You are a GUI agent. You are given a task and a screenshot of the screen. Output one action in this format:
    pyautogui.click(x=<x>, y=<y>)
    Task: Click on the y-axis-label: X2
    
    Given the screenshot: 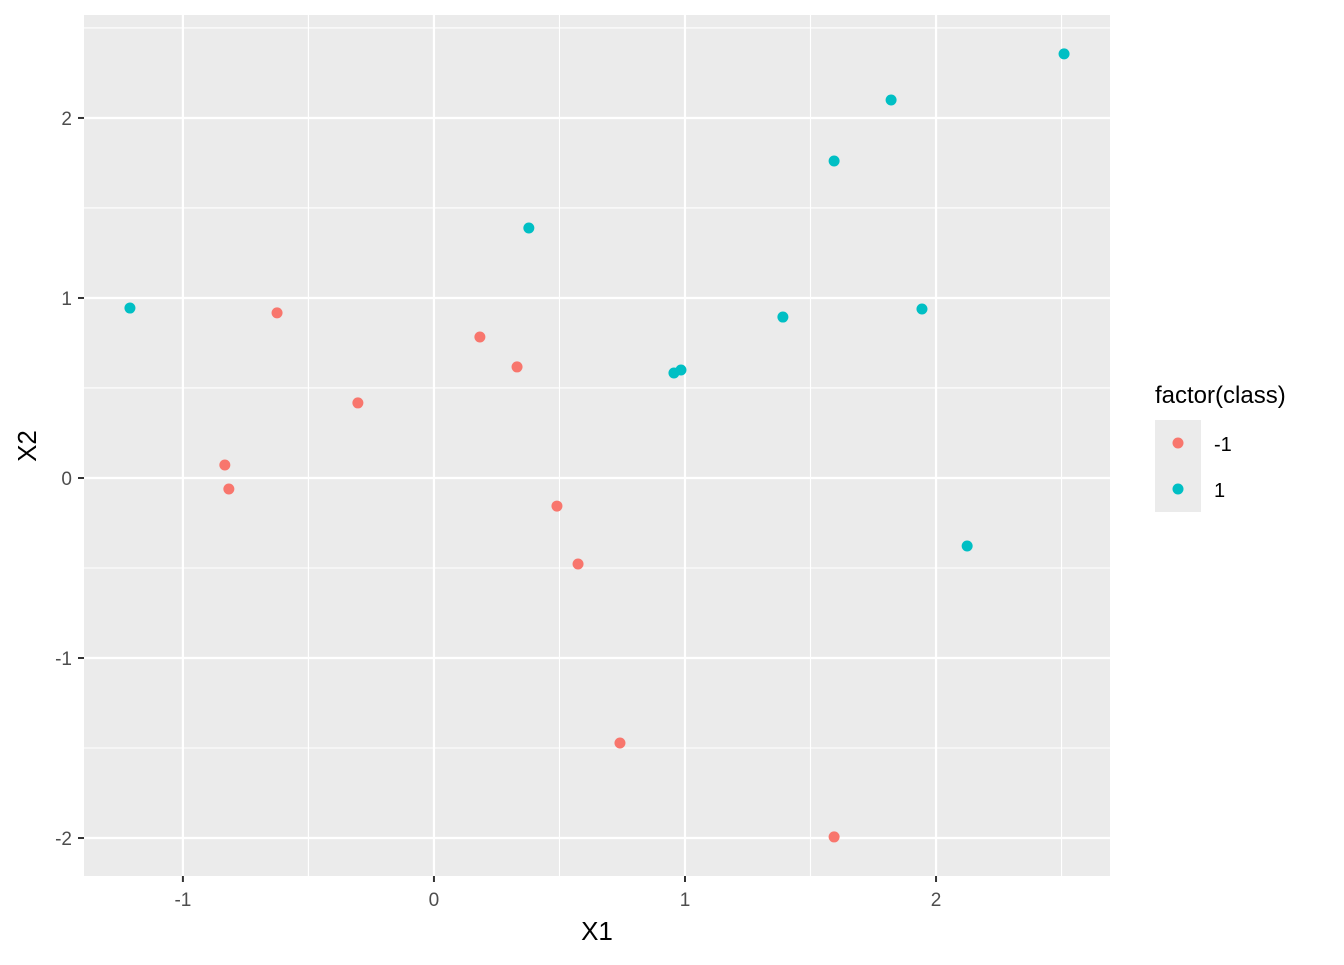 What is the action you would take?
    pyautogui.click(x=27, y=446)
    